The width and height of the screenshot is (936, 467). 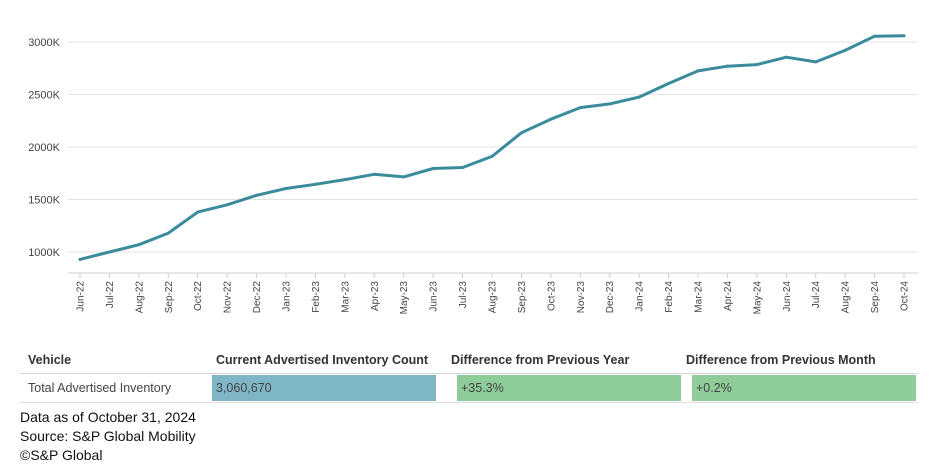 I want to click on x-tick-label: Jan-23, so click(x=287, y=296).